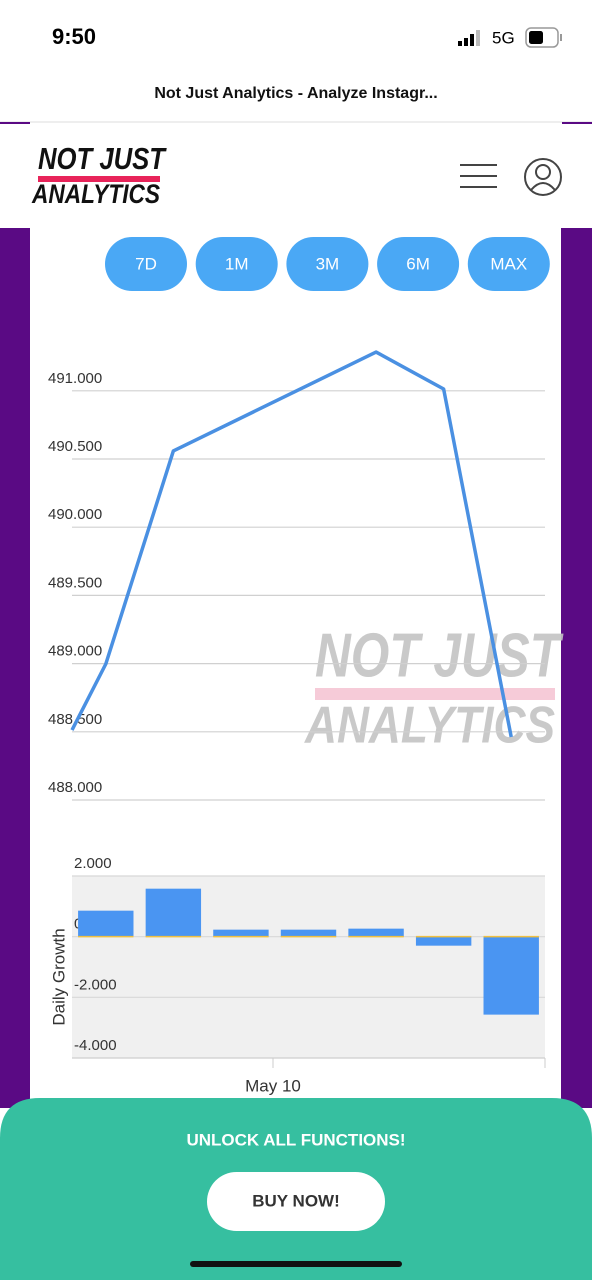 This screenshot has height=1280, width=592. I want to click on y-tick-label: 490.500, so click(75, 446).